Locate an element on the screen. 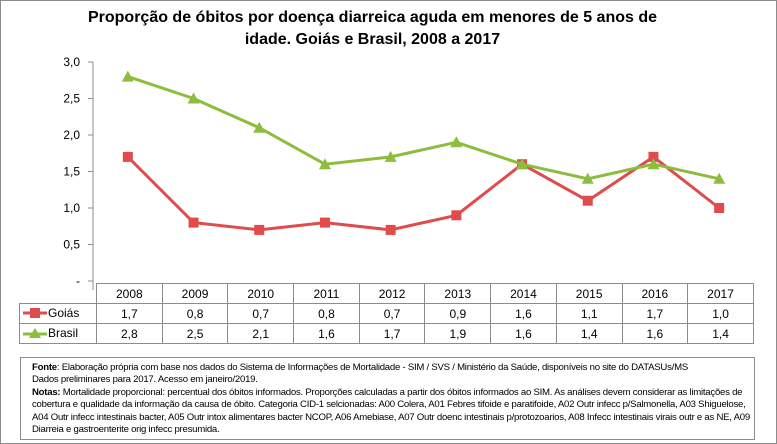  table-row: Goiás 1,7 0,8 0,7 0,8 0,7 0,9 1,6 1,1 1,7 1,0 is located at coordinates (386, 313).